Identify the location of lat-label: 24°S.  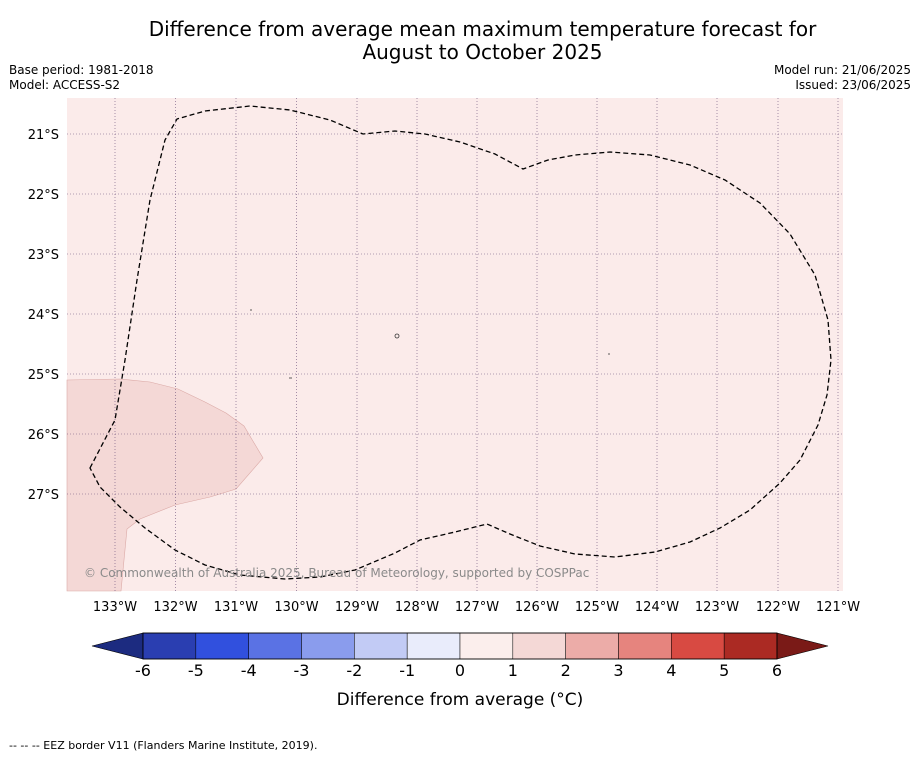
(43, 315).